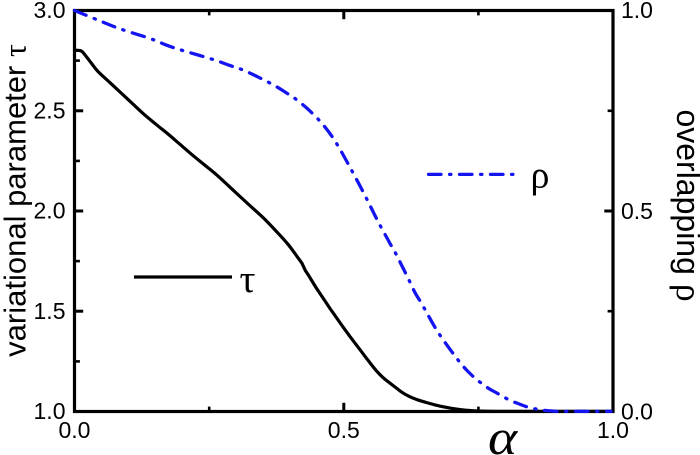 This screenshot has width=700, height=455. I want to click on svg-text: 2.5, so click(50, 111).